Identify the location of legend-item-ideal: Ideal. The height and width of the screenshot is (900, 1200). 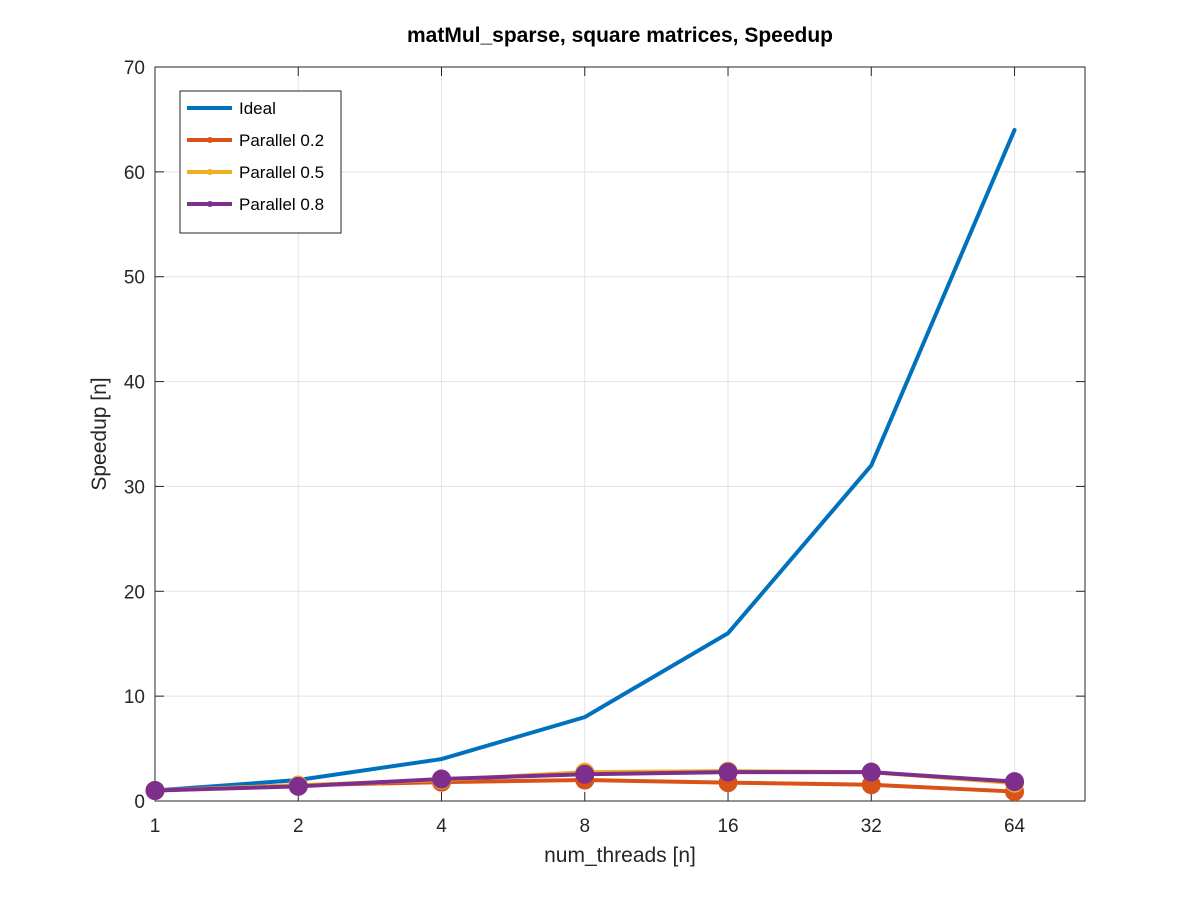
(231, 108).